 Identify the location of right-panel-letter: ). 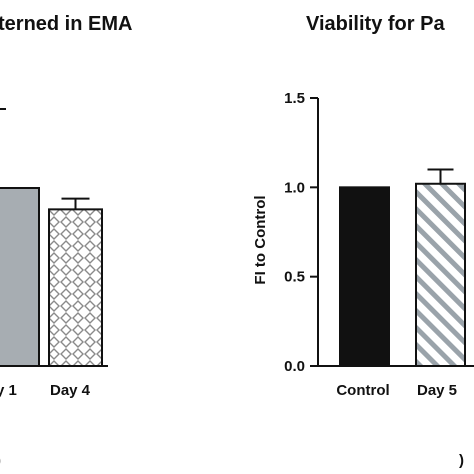
(461, 460).